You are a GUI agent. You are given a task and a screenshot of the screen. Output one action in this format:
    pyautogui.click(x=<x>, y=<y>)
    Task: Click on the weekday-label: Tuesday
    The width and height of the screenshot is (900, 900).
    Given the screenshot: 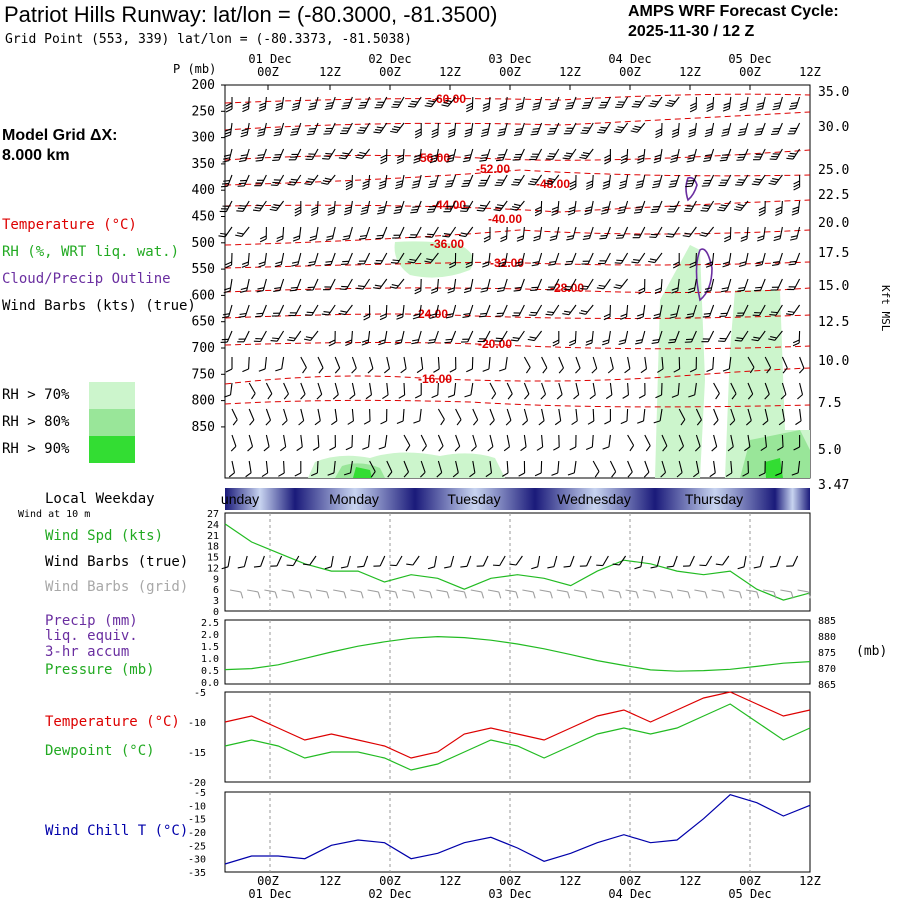 What is the action you would take?
    pyautogui.click(x=473, y=499)
    